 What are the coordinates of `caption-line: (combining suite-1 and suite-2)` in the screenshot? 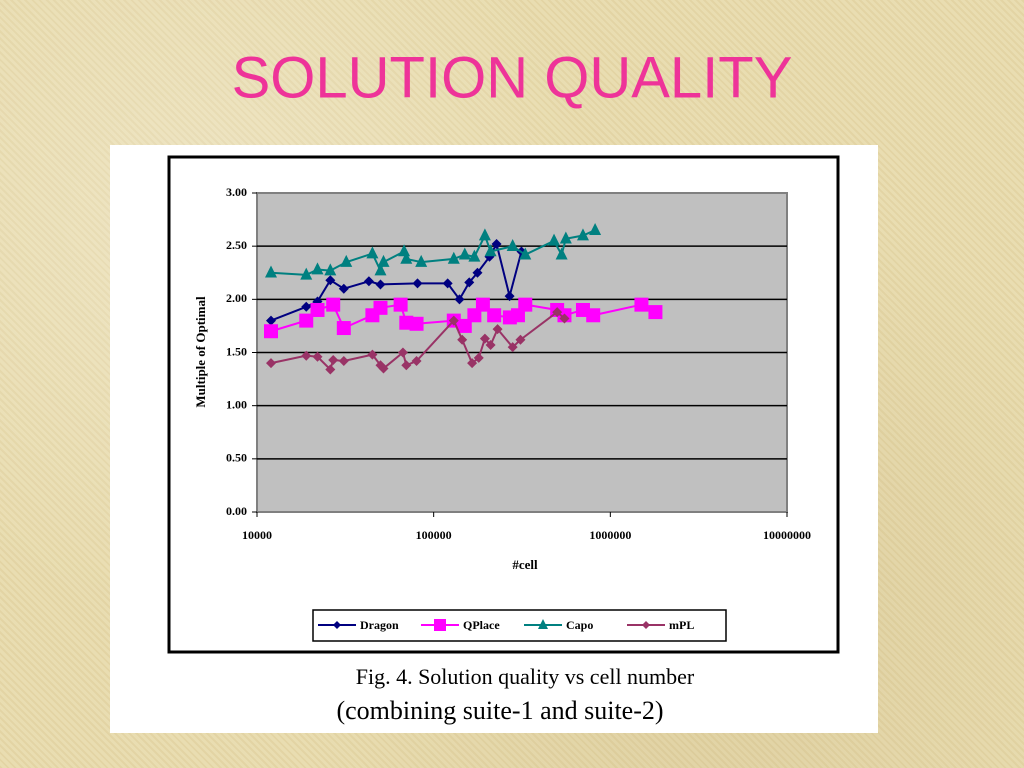 It's located at (499, 710).